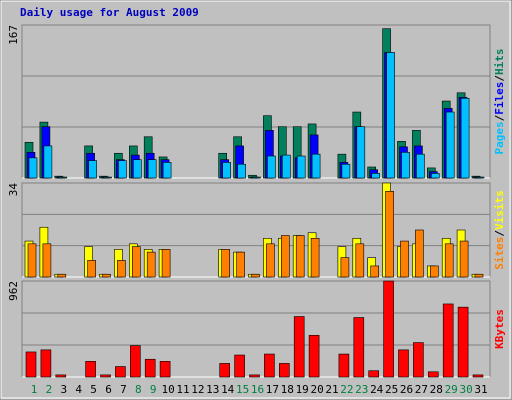 The width and height of the screenshot is (512, 400). Describe the element at coordinates (302, 389) in the screenshot. I see `x-tick-label: 19` at that location.